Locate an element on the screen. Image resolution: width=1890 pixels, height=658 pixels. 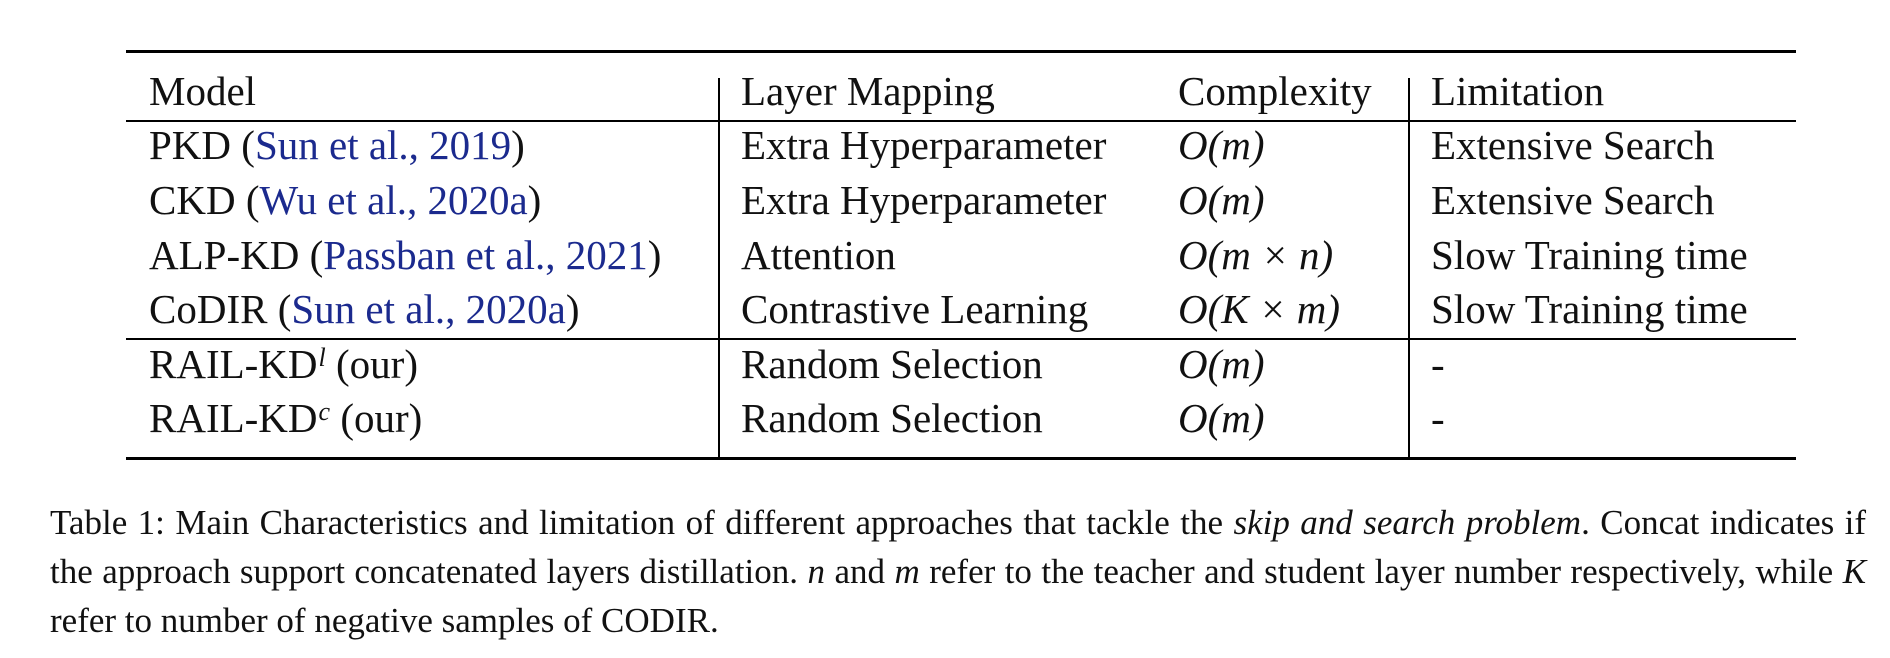
model-cell: CoDIR (Sun et al., 2020a) is located at coordinates (364, 309).